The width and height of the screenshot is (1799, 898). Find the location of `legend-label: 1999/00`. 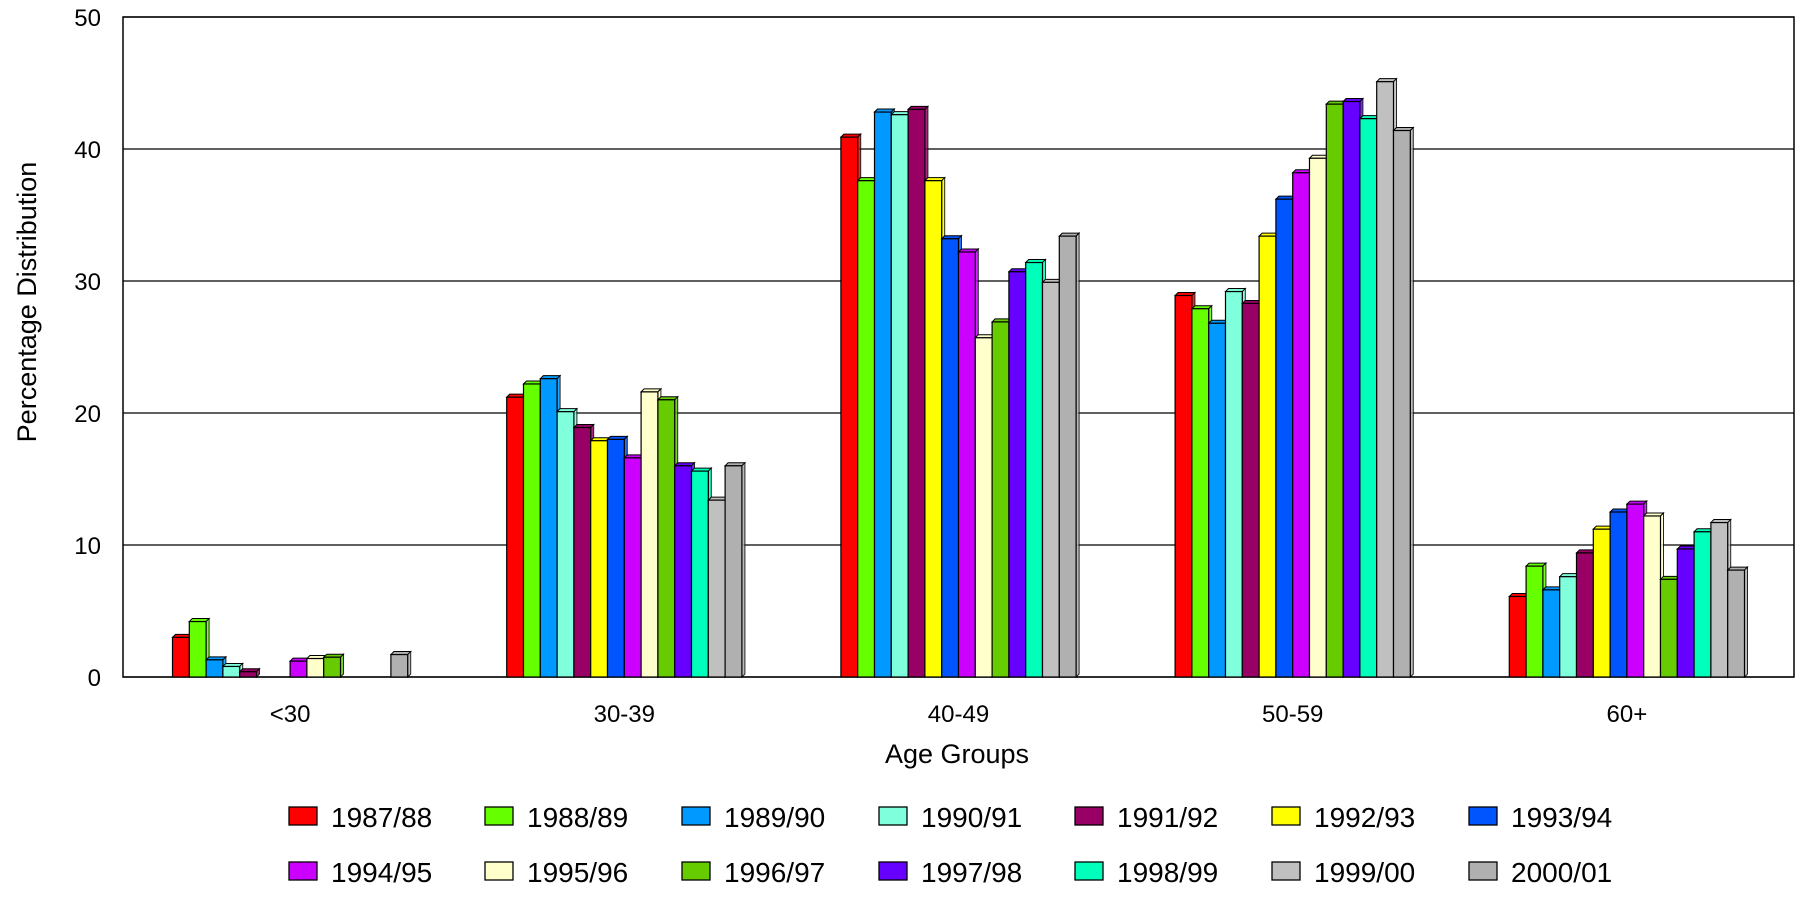

legend-label: 1999/00 is located at coordinates (1364, 872).